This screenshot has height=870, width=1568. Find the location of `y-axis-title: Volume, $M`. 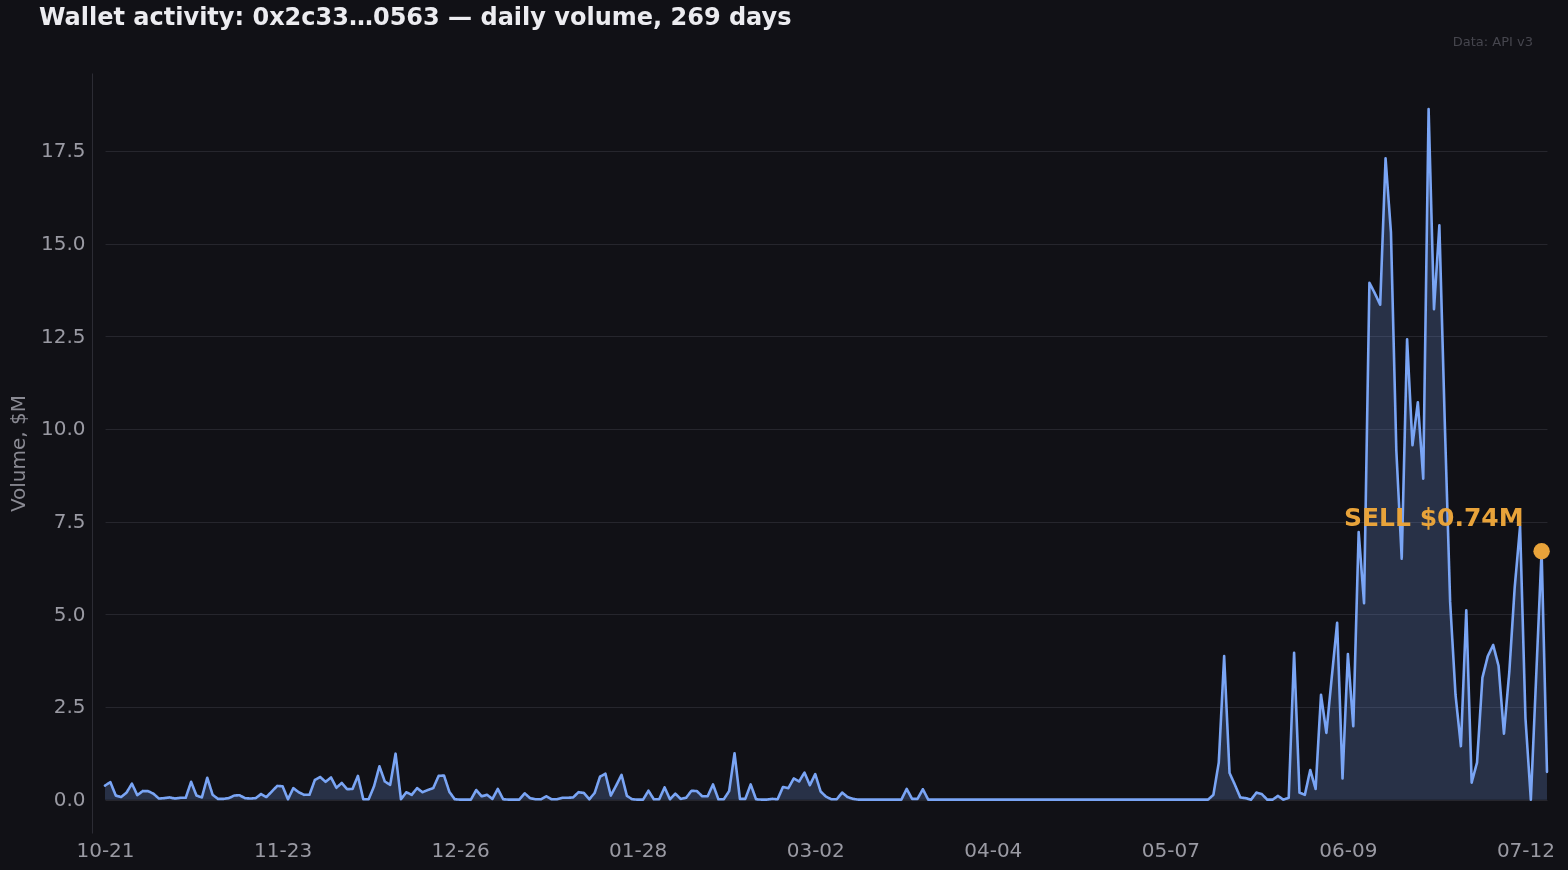

y-axis-title: Volume, $M is located at coordinates (17, 453).